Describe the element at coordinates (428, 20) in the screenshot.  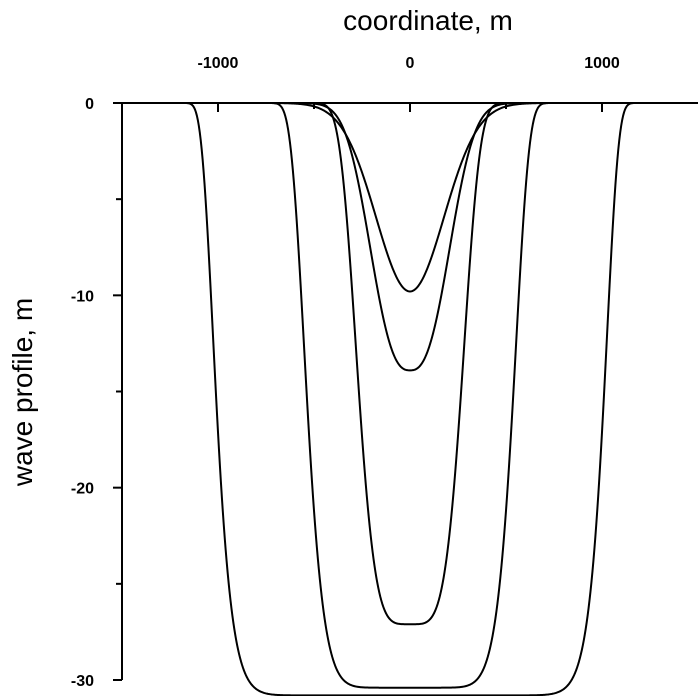
I see `x-axis-title: coordinate, m` at that location.